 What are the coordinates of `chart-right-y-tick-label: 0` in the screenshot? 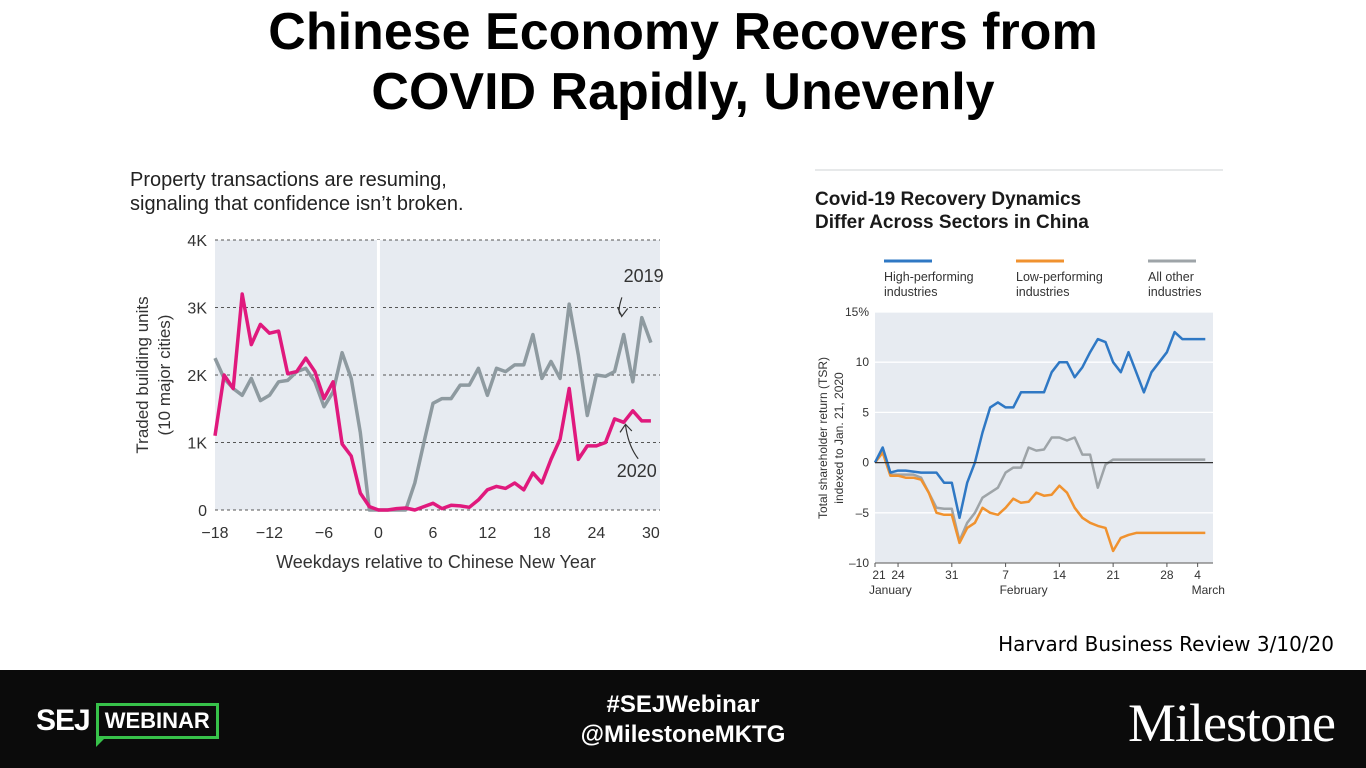 It's located at (865, 463).